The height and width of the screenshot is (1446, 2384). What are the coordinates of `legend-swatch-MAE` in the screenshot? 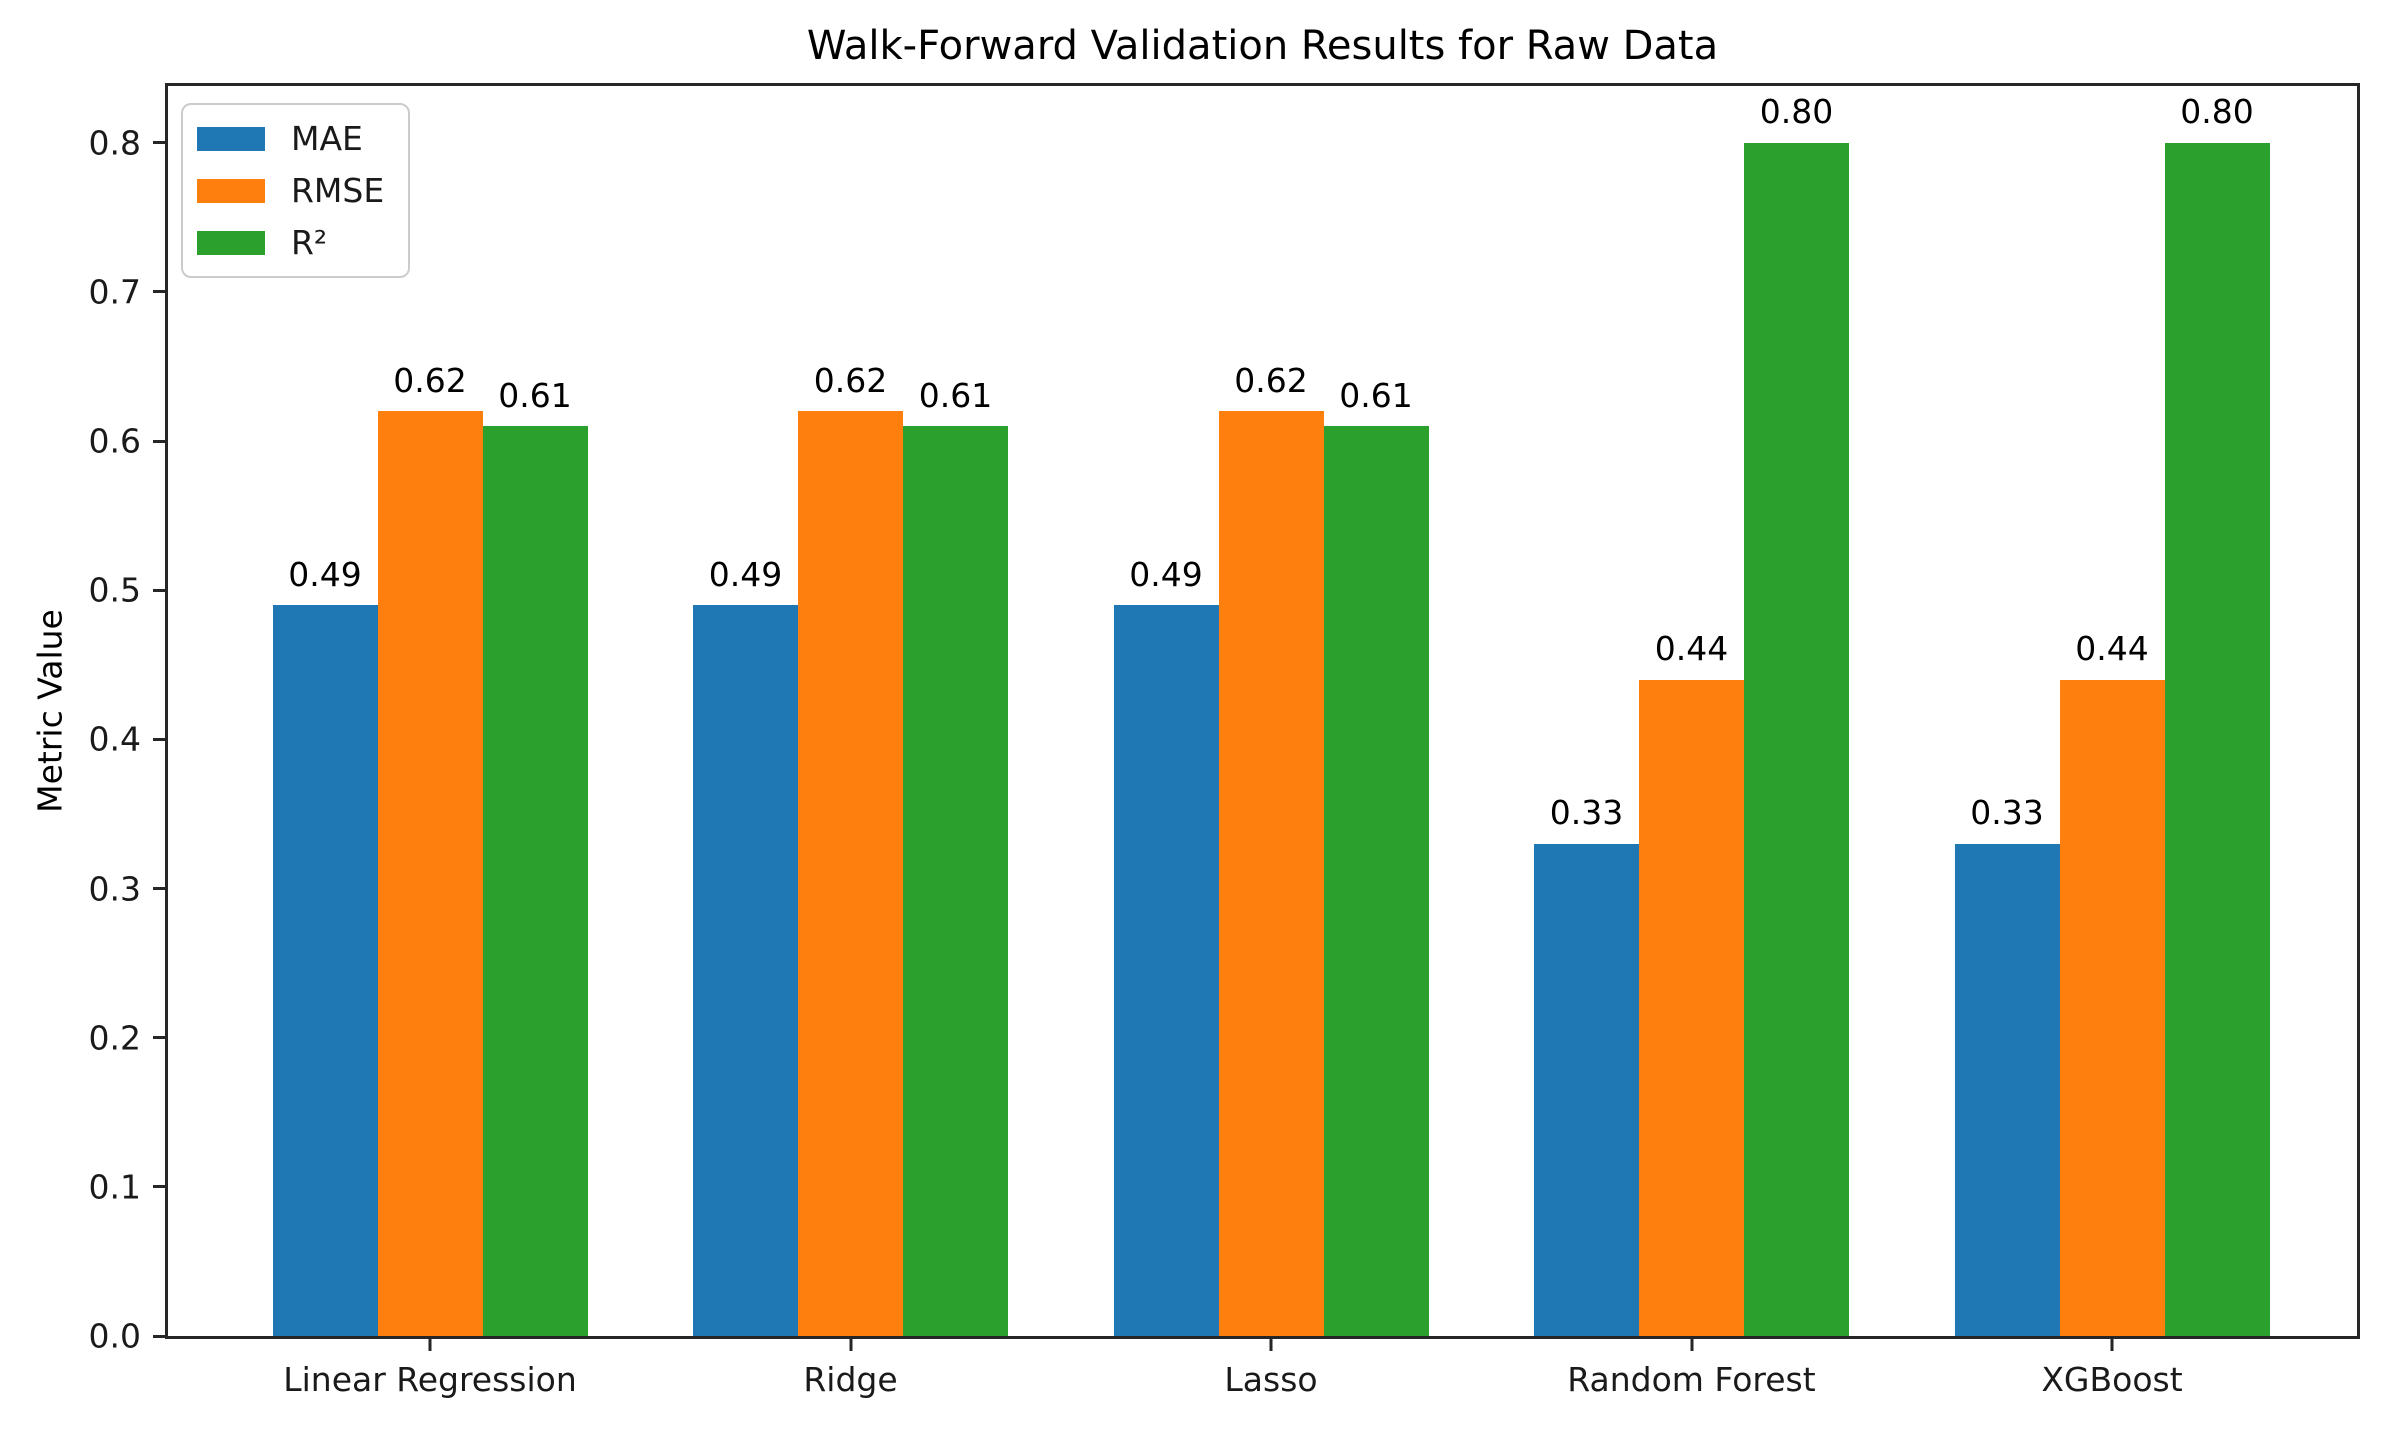 It's located at (231, 138).